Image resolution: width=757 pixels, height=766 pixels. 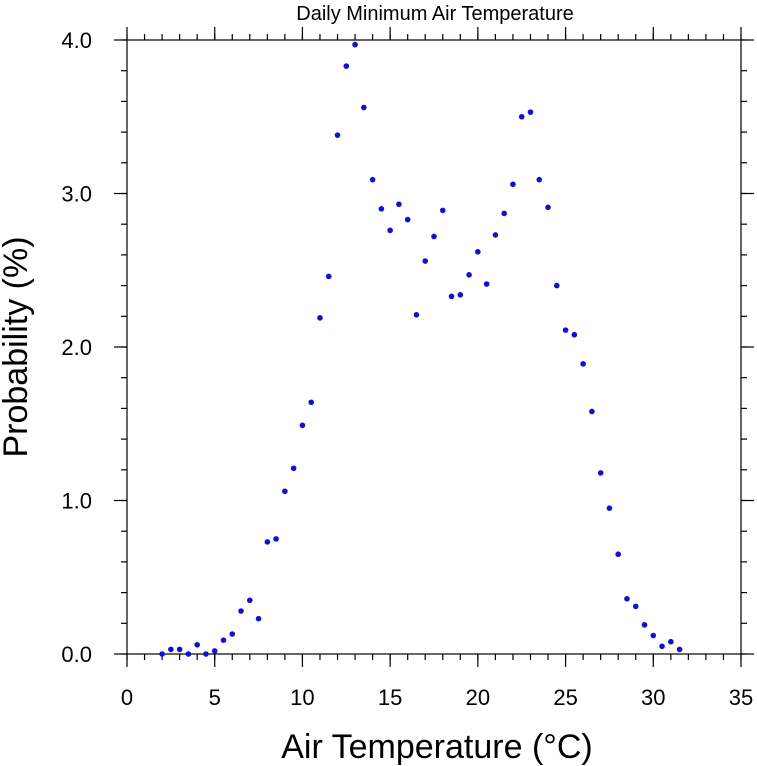 I want to click on x-axis-label: Air Temperature (°C), so click(x=437, y=747).